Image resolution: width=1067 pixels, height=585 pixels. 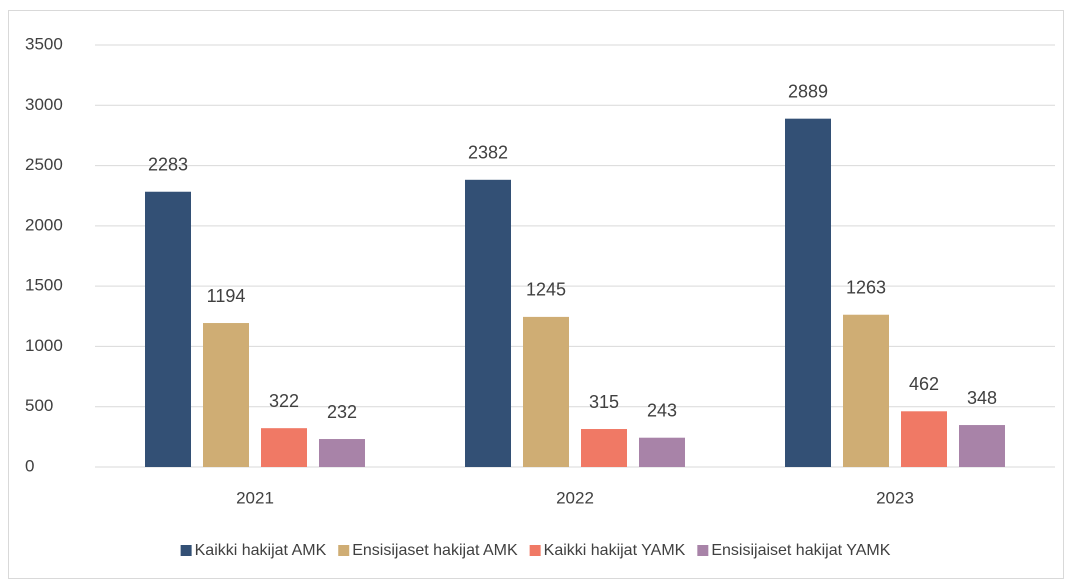 What do you see at coordinates (226, 296) in the screenshot?
I see `data-label: 1194` at bounding box center [226, 296].